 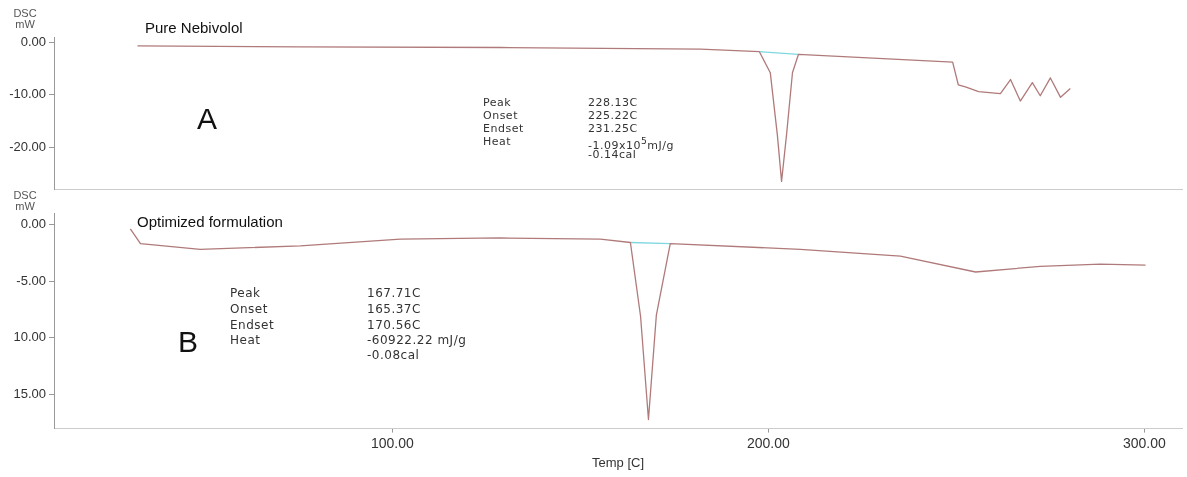 I want to click on annotation: A, so click(x=207, y=118).